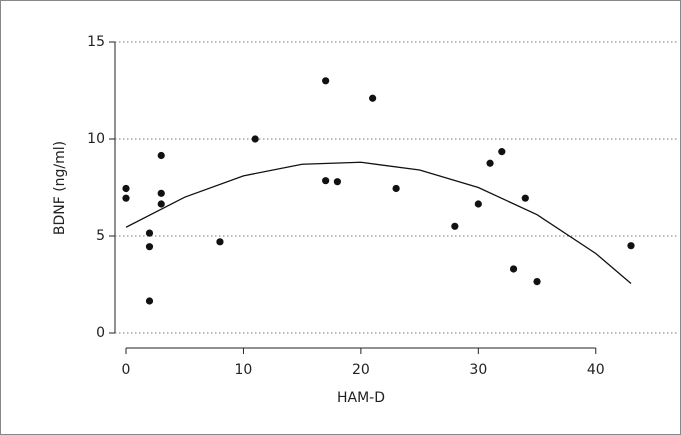 The image size is (681, 435). Describe the element at coordinates (100, 236) in the screenshot. I see `y-tick-label: 5` at that location.